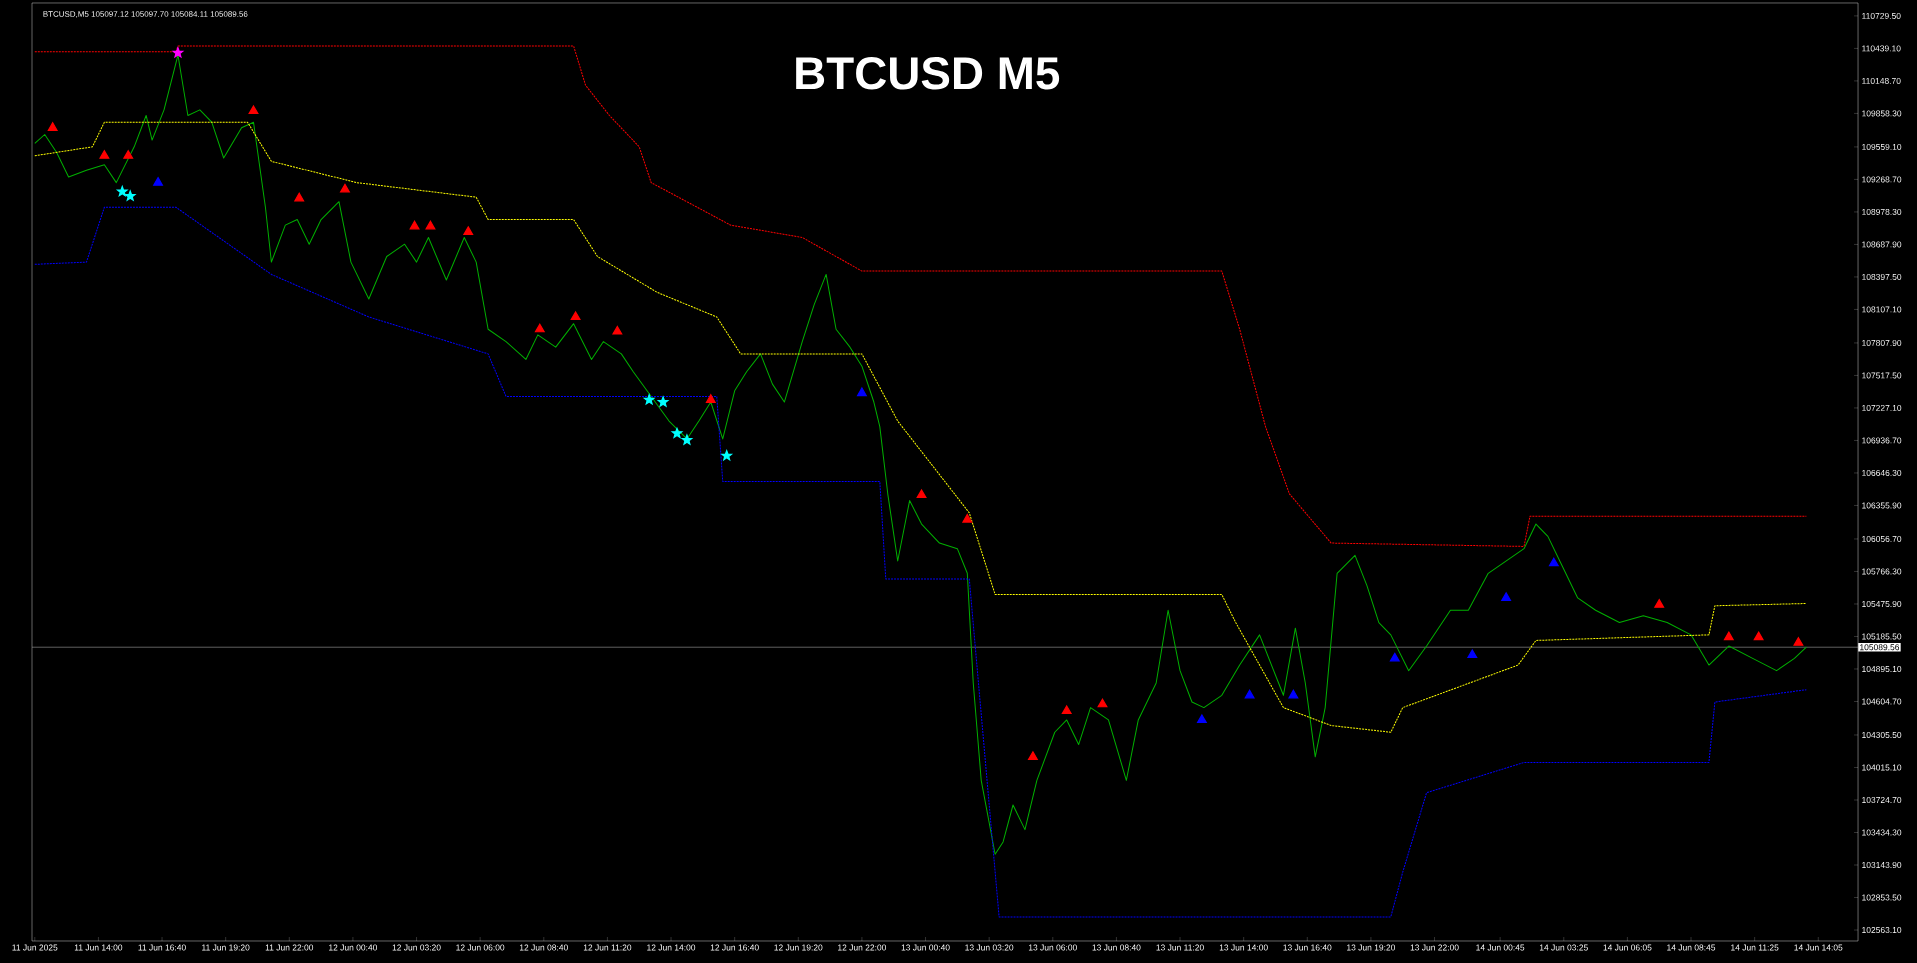  Describe the element at coordinates (416, 947) in the screenshot. I see `x-tick-label: 12 Jun 03:20` at that location.